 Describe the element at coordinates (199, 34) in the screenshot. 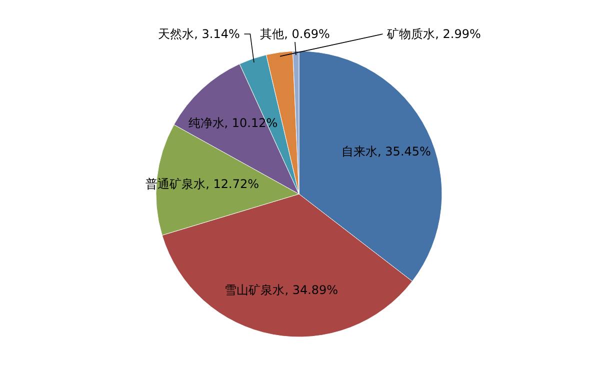

I see `slice-label: 天然水, 3.14%` at that location.